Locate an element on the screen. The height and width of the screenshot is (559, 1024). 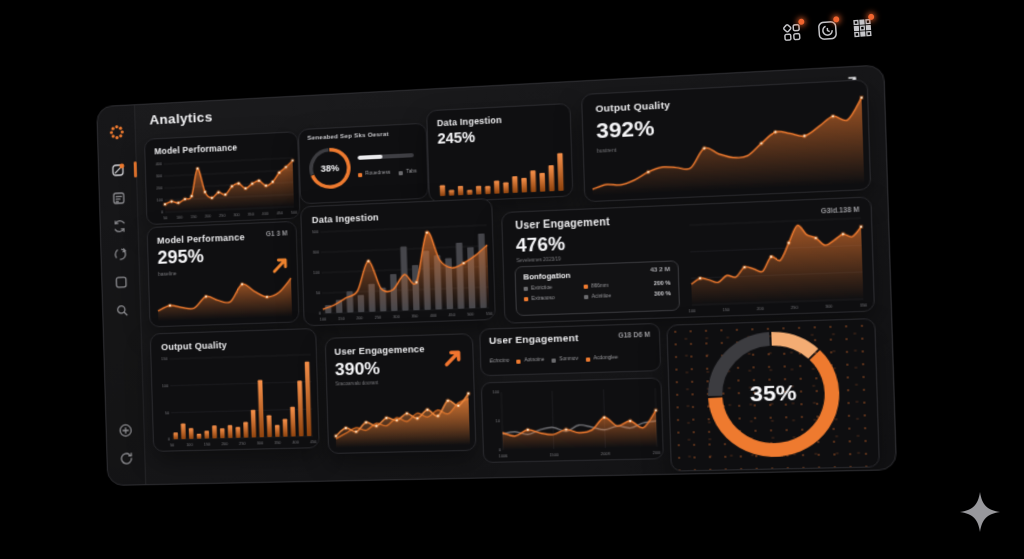
svg-text: 0 is located at coordinates (169, 440).